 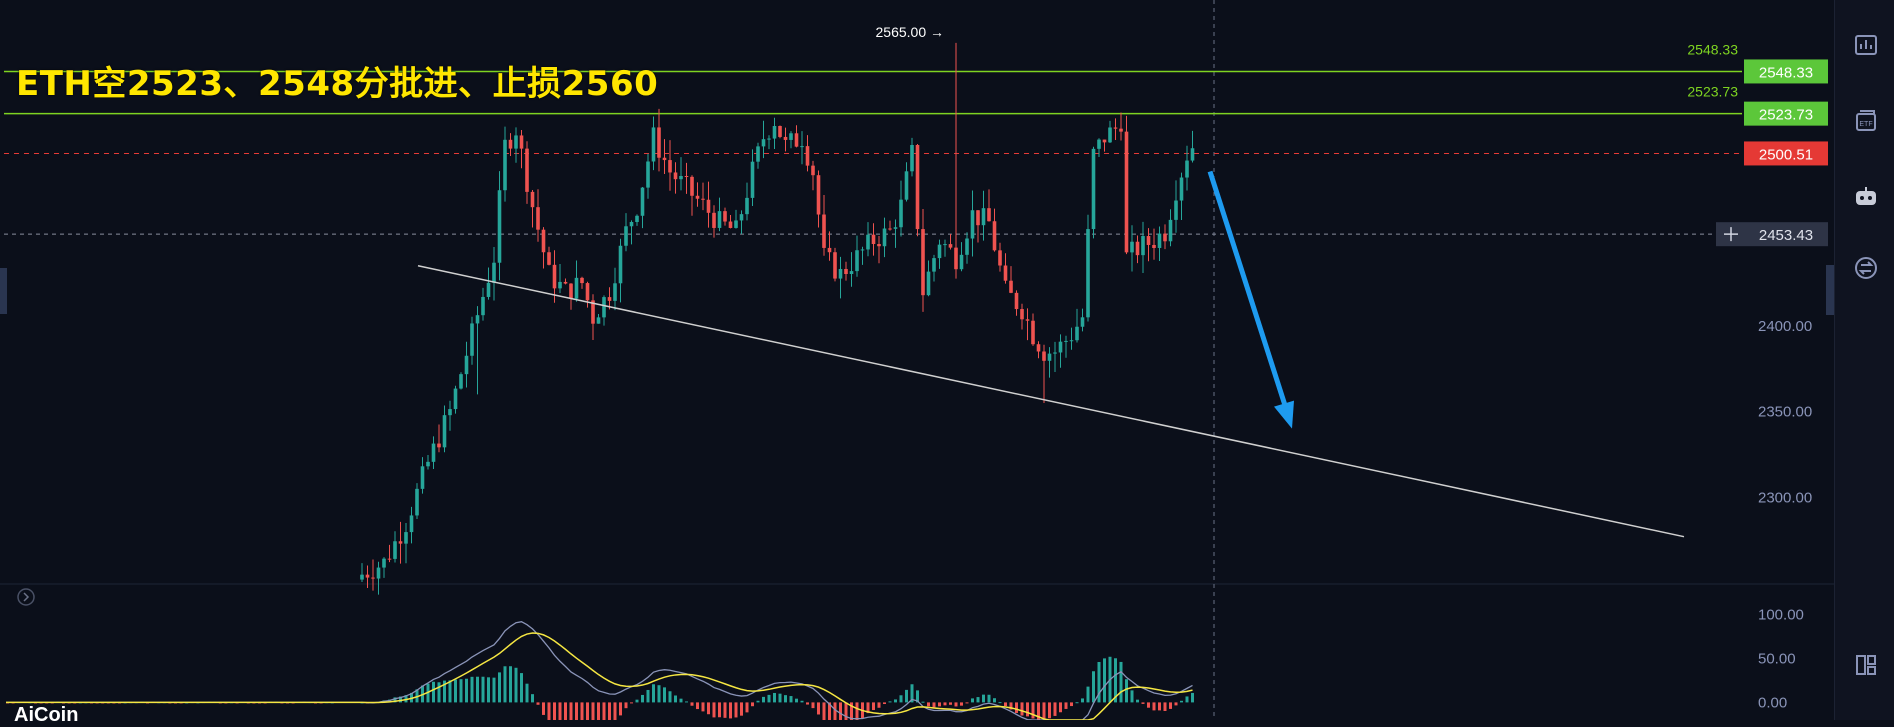 What do you see at coordinates (26, 597) in the screenshot?
I see `collapse-pane-icon` at bounding box center [26, 597].